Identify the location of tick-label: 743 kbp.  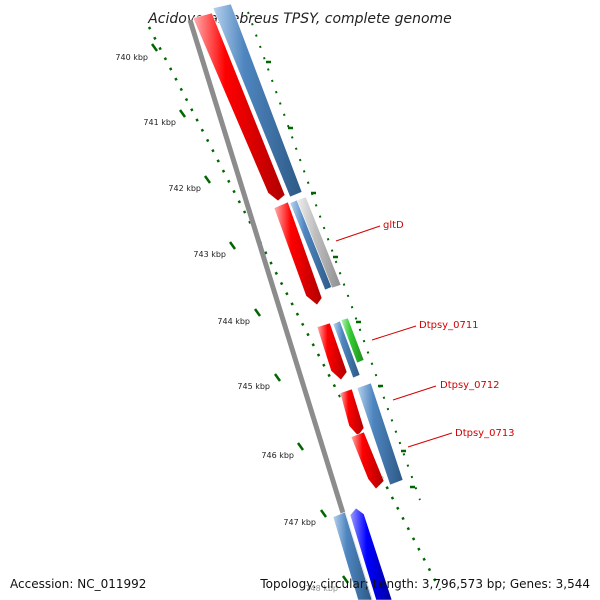
(209, 254).